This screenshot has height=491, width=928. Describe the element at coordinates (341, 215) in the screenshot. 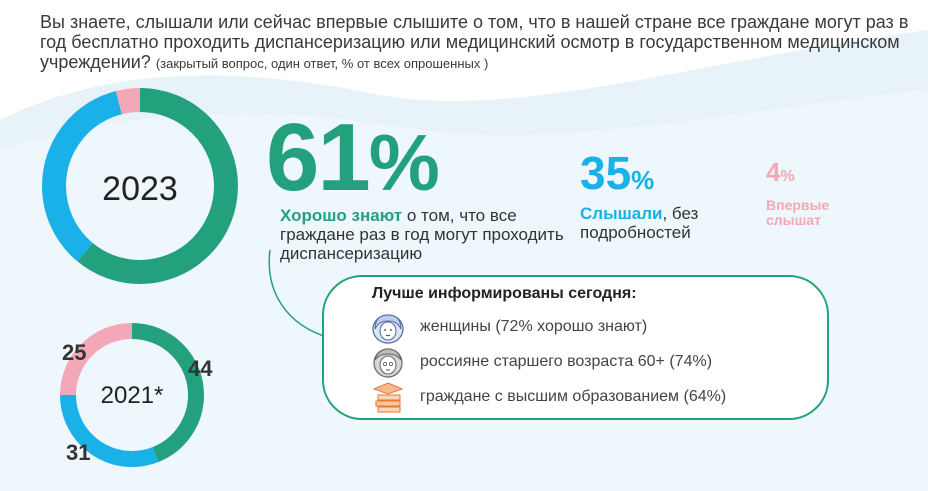

I see `stat-well-known-highlight: Хорошо знают` at that location.